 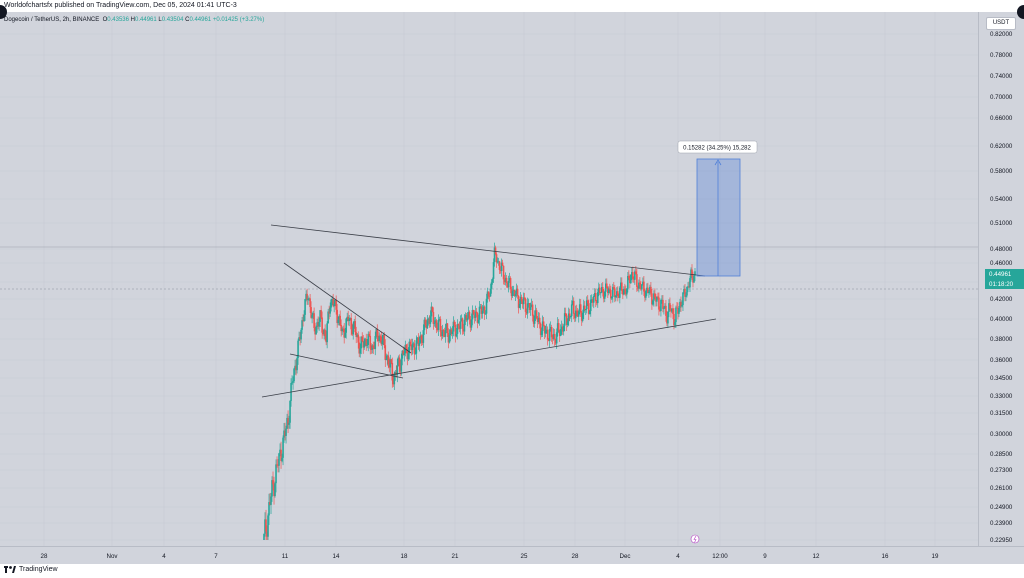 I want to click on price-tick-label: 0.51000, so click(x=1001, y=223).